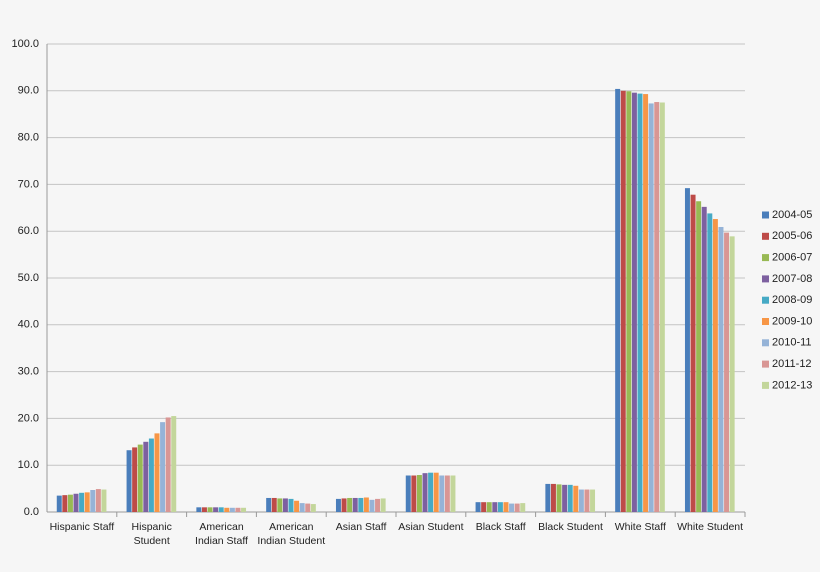  I want to click on y-tick-label: 90.0, so click(28, 91).